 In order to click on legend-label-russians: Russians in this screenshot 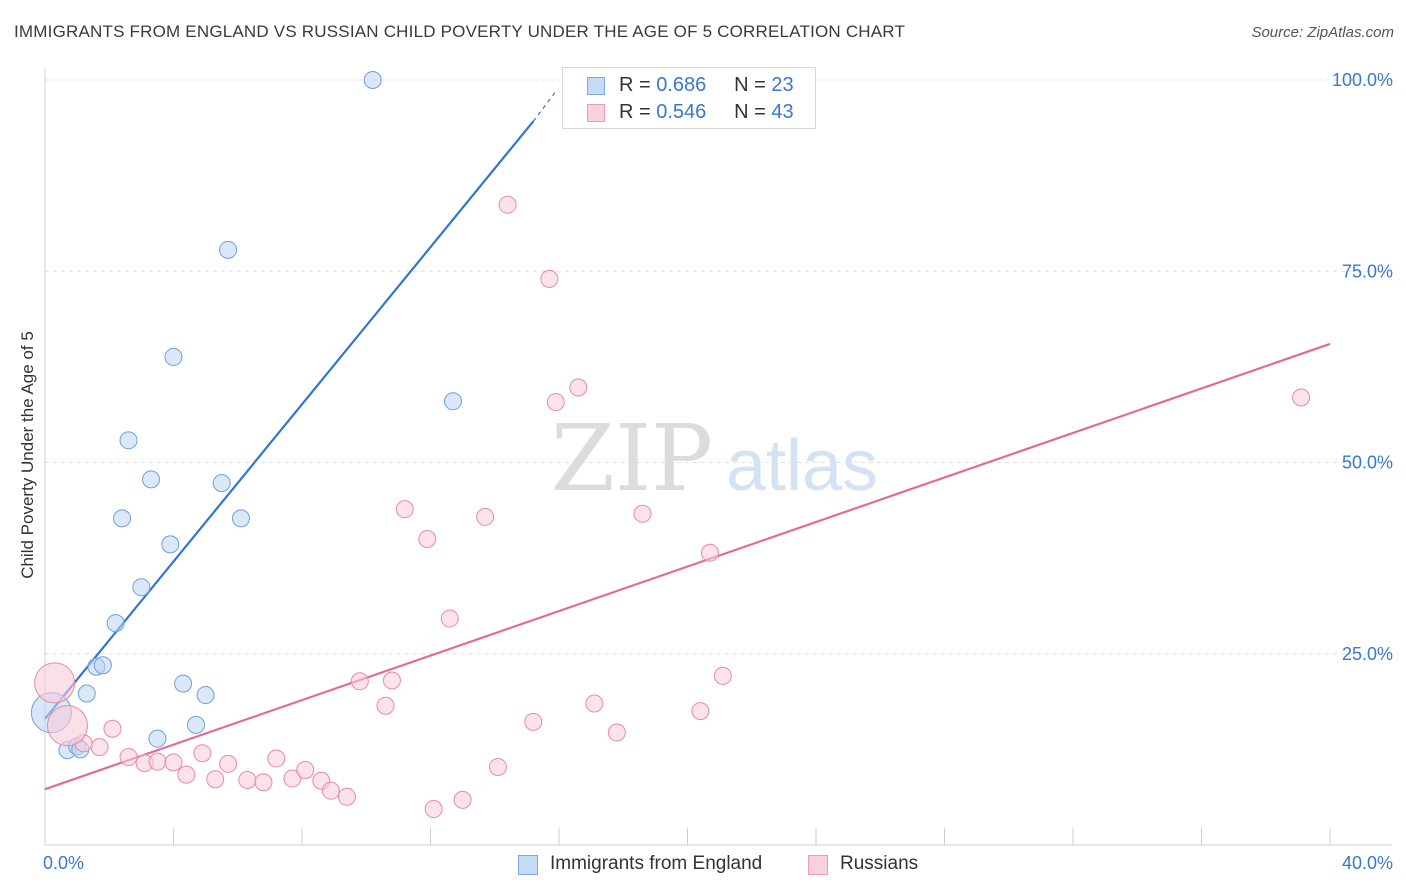, I will do `click(879, 863)`.